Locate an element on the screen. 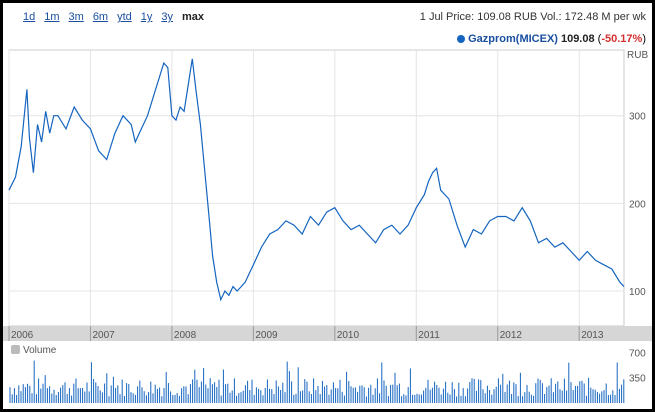  range-max-button: max is located at coordinates (193, 17).